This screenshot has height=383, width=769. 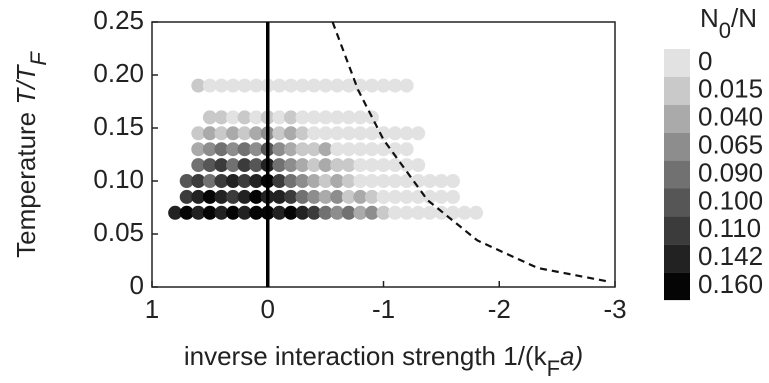 What do you see at coordinates (705, 61) in the screenshot?
I see `colorbar-label: 0` at bounding box center [705, 61].